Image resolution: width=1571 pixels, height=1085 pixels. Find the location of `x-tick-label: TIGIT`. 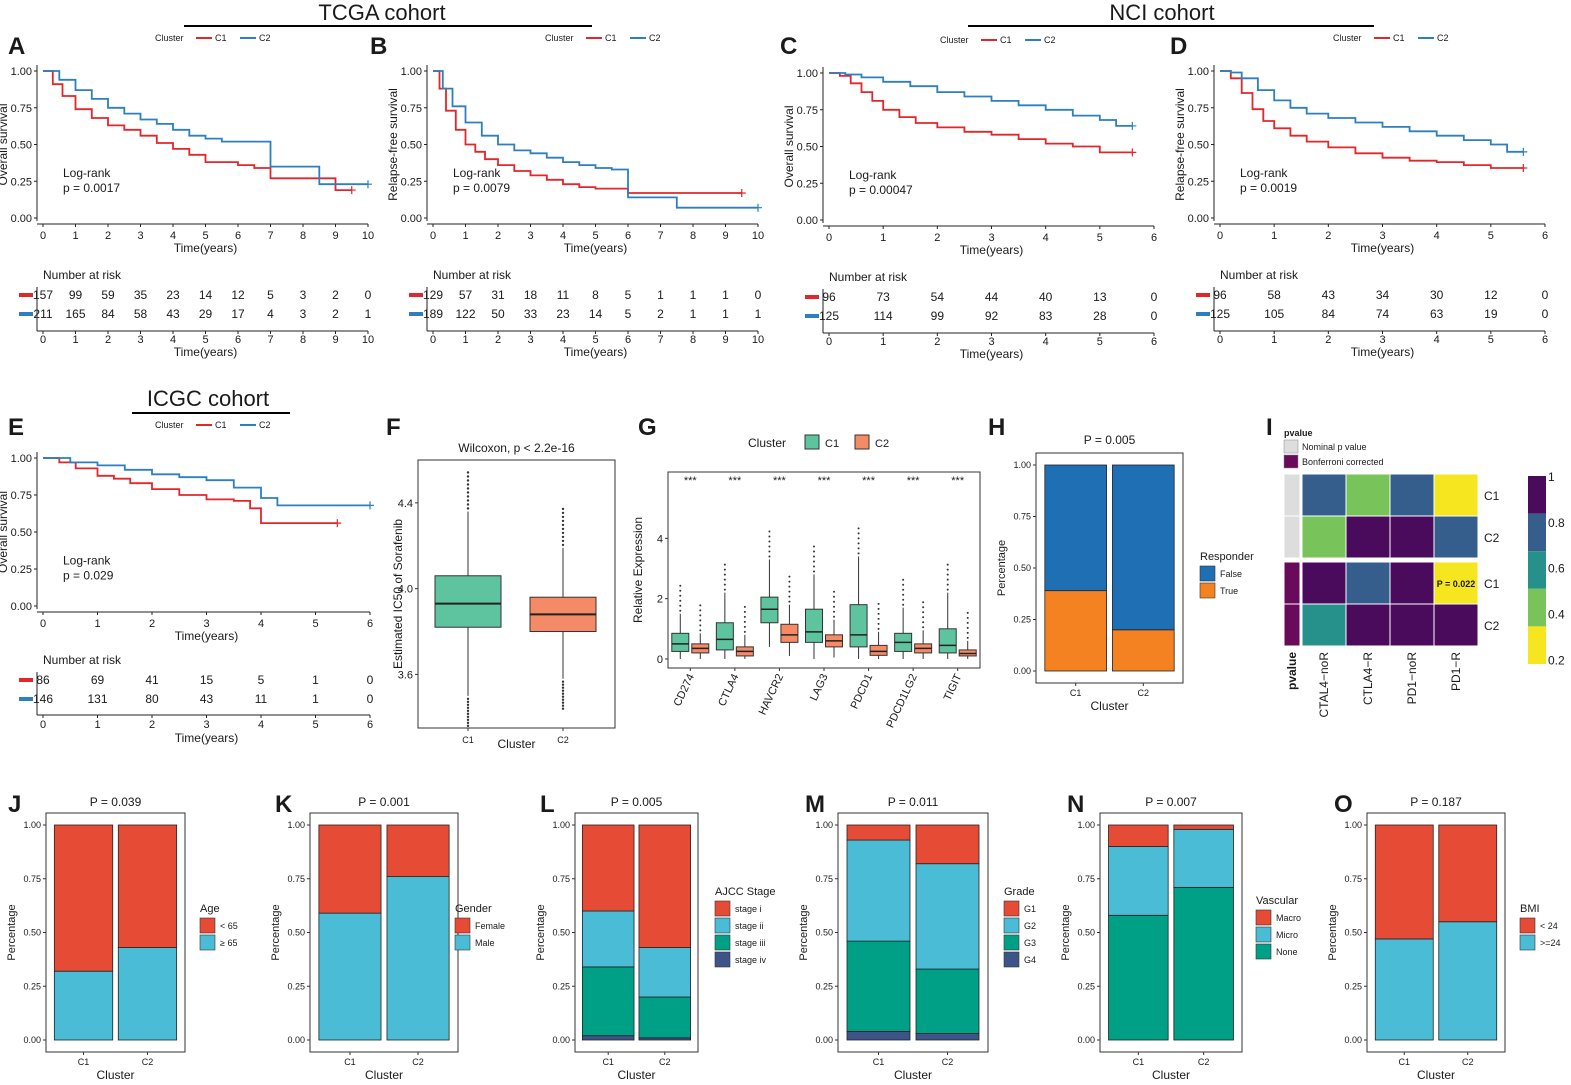

x-tick-label: TIGIT is located at coordinates (953, 687).